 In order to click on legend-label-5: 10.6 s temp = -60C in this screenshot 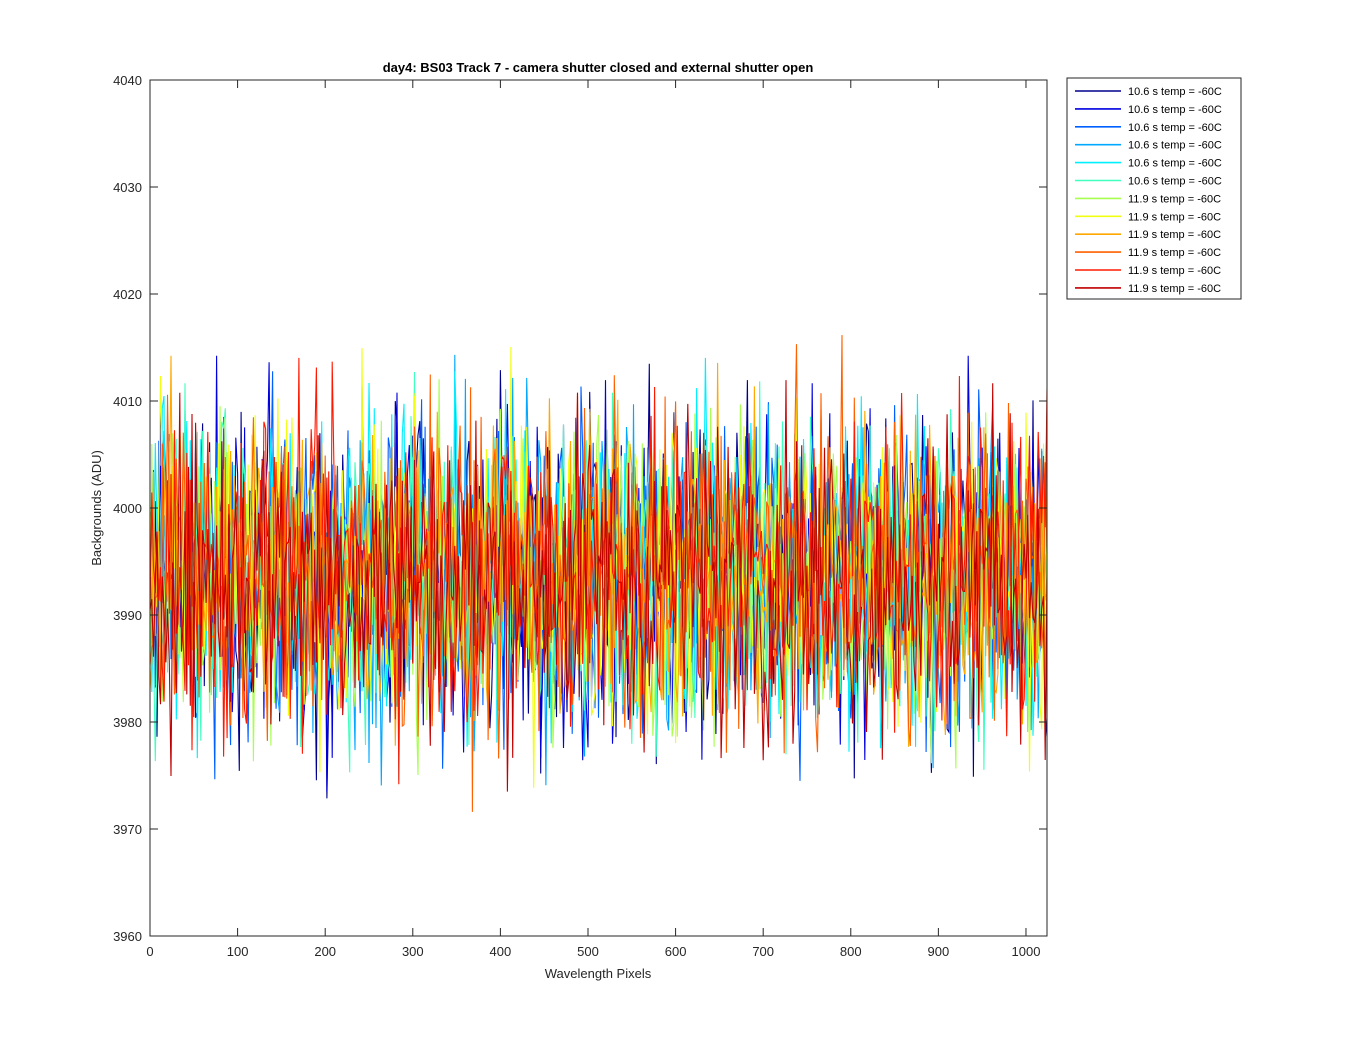, I will do `click(1175, 164)`.